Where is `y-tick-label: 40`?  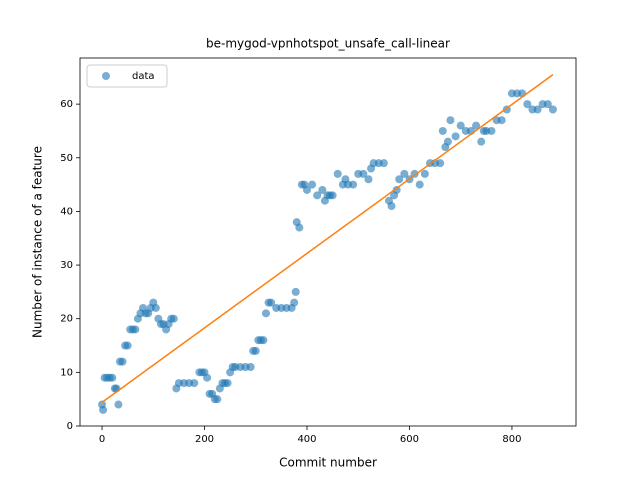
y-tick-label: 40 is located at coordinates (66, 211).